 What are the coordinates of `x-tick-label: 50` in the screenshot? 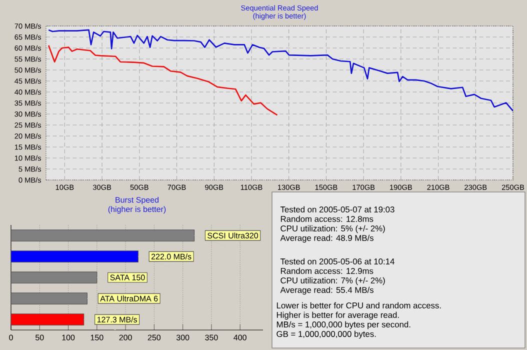 It's located at (40, 337).